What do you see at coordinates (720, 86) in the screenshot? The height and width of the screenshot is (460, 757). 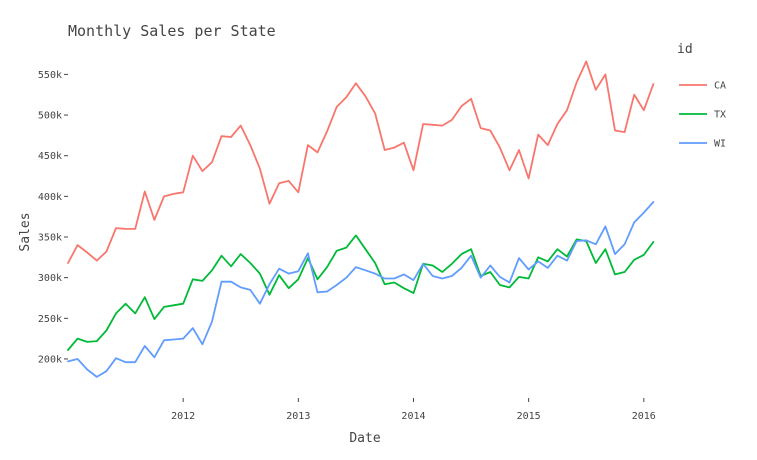 I see `legend-label-ca: CA` at bounding box center [720, 86].